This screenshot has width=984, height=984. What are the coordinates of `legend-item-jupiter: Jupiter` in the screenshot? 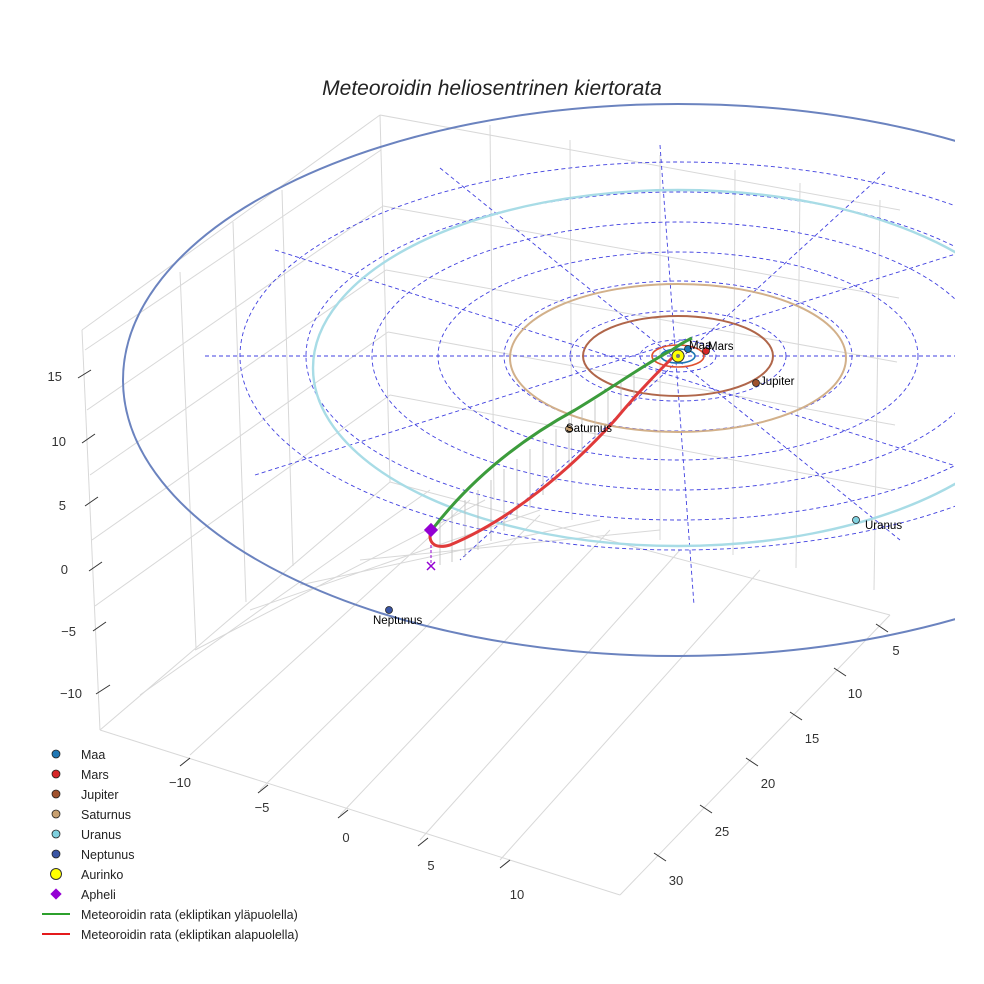 It's located at (85, 795).